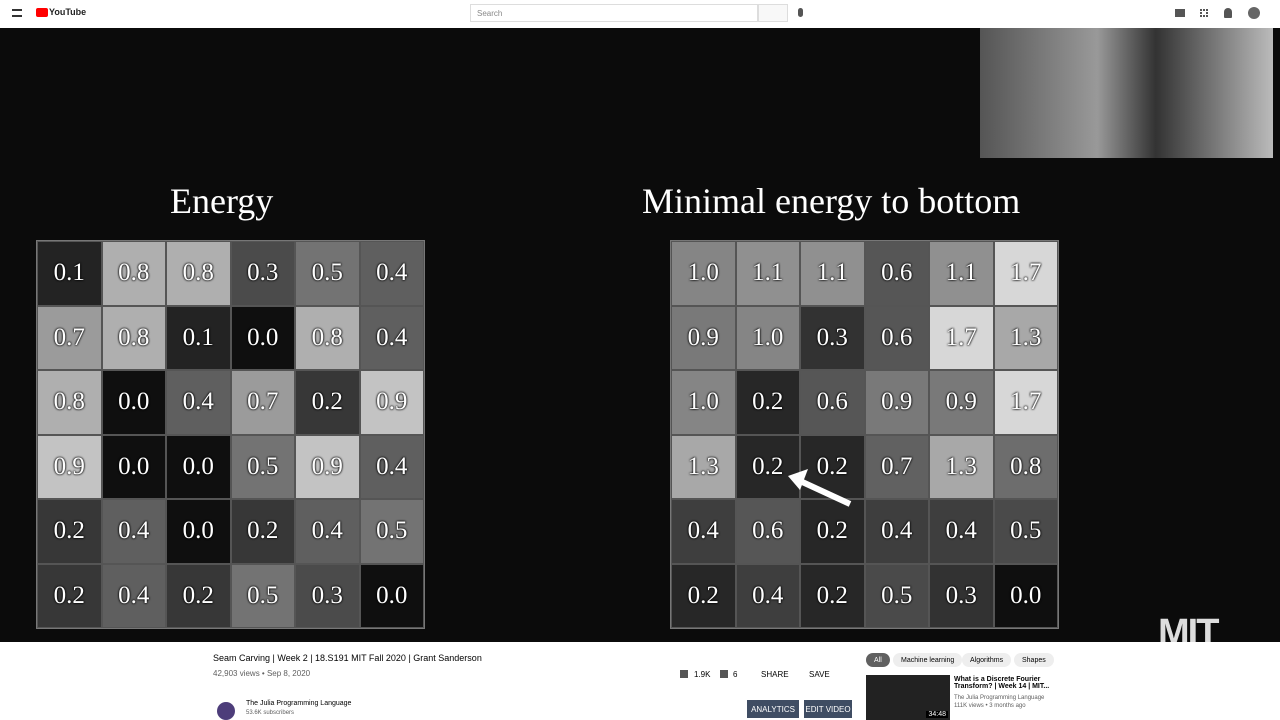 The height and width of the screenshot is (720, 1280). What do you see at coordinates (17, 13) in the screenshot?
I see `menu-button` at bounding box center [17, 13].